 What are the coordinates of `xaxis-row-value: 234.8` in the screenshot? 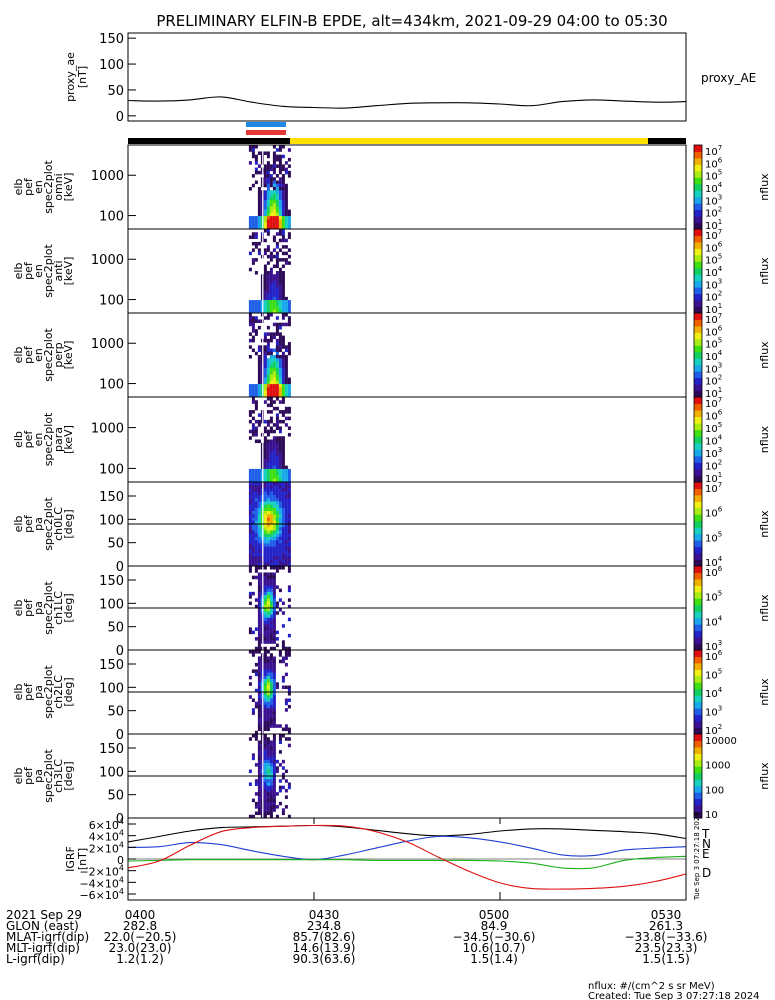 It's located at (324, 926).